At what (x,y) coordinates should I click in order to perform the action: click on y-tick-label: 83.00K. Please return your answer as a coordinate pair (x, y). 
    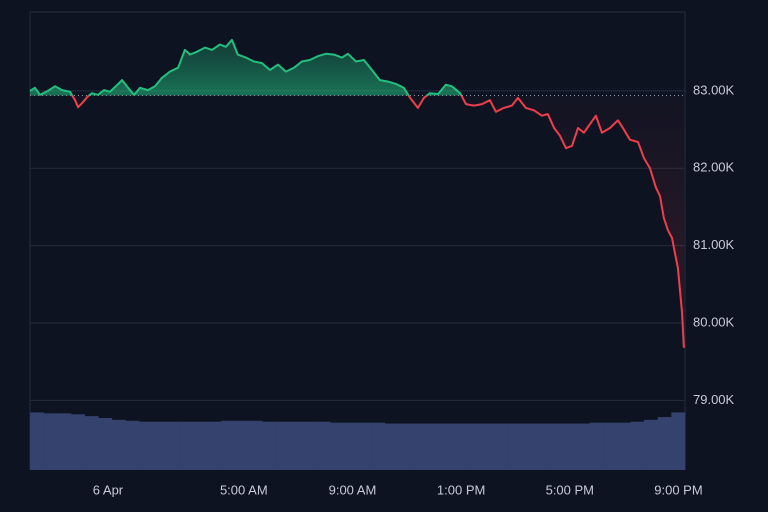
    Looking at the image, I should click on (714, 89).